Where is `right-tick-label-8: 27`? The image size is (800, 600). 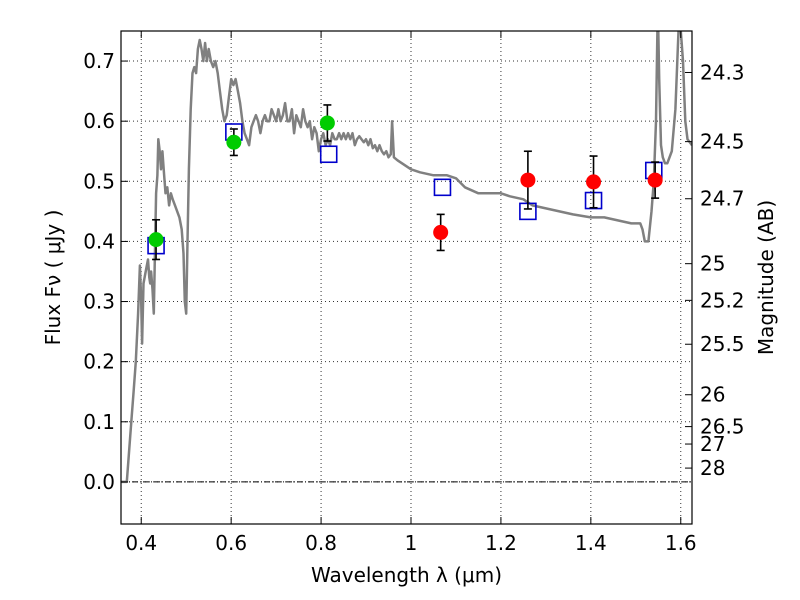 right-tick-label-8: 27 is located at coordinates (712, 444).